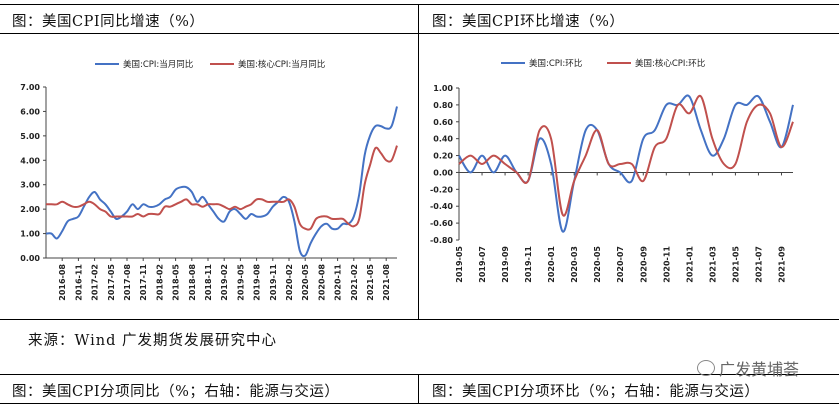 This screenshot has height=405, width=839. What do you see at coordinates (441, 240) in the screenshot?
I see `y-tick-label: -0.80` at bounding box center [441, 240].